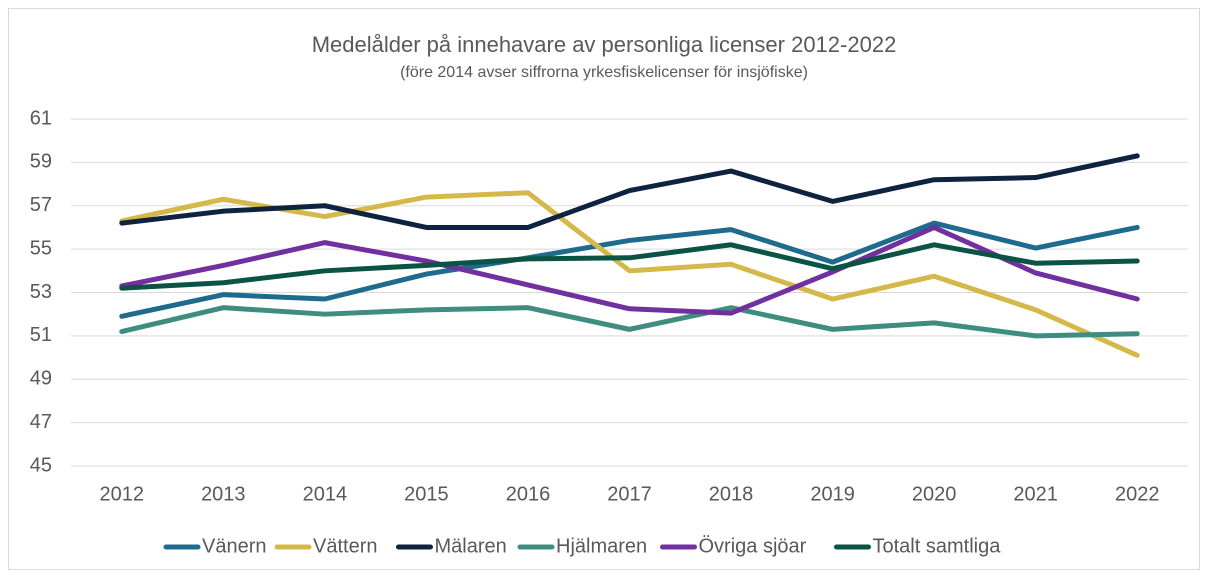 This screenshot has width=1208, height=583. I want to click on legend-label: Mälaren, so click(471, 546).